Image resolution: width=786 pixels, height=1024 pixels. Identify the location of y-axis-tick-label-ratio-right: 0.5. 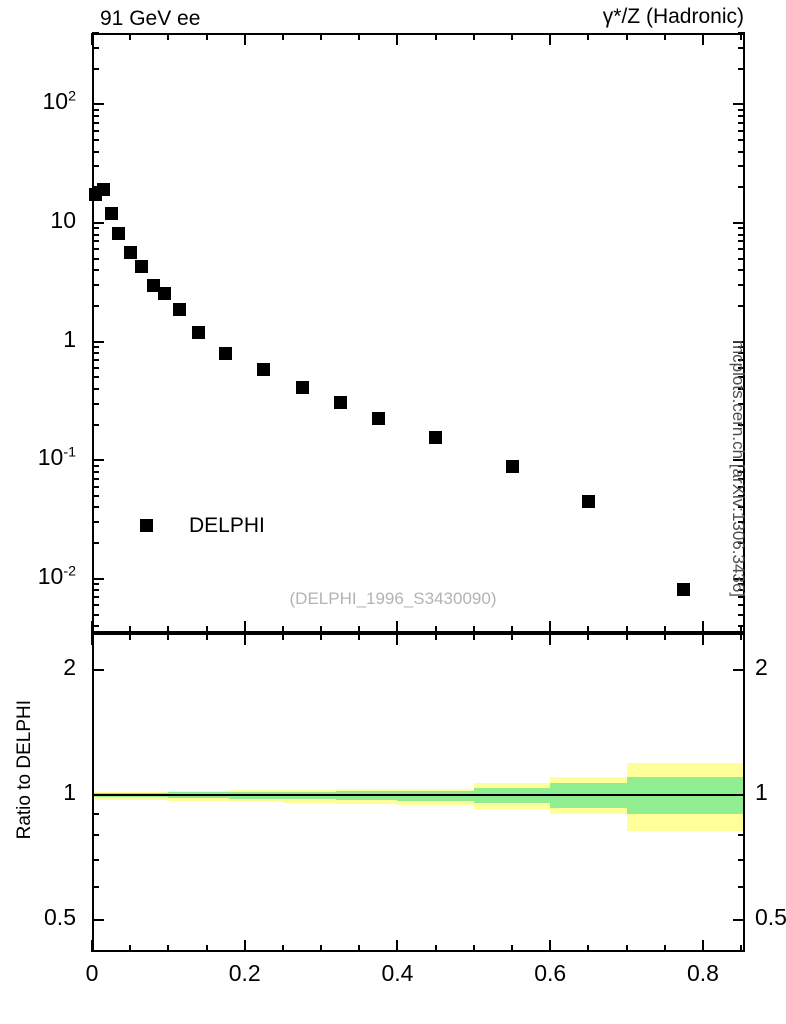
(770, 917).